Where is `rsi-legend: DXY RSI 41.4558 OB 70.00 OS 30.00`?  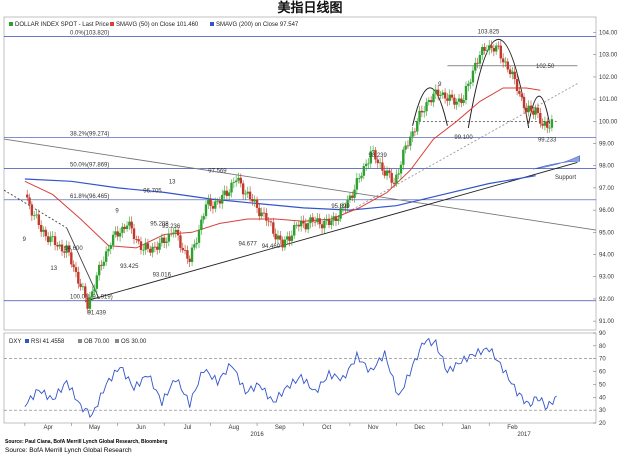
rsi-legend: DXY RSI 41.4558 OB 70.00 OS 30.00 is located at coordinates (78, 342).